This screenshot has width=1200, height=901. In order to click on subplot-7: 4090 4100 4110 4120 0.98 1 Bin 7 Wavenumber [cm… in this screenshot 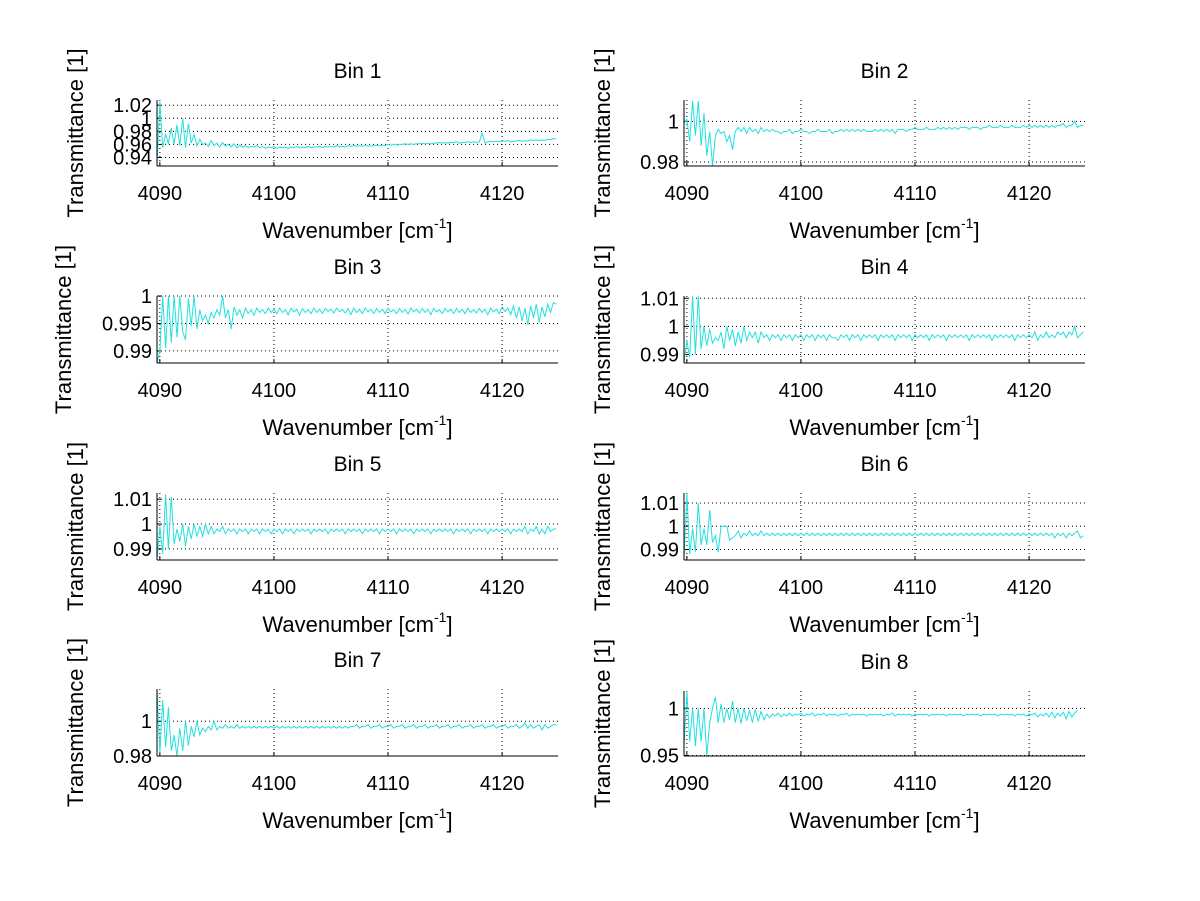, I will do `click(310, 735)`.